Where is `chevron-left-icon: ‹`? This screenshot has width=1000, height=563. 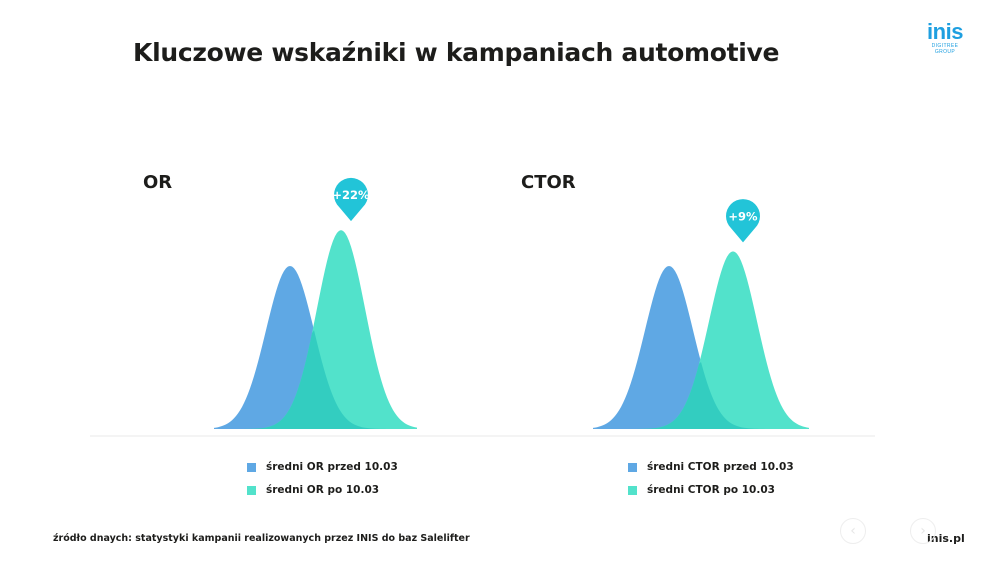 chevron-left-icon: ‹ is located at coordinates (853, 531).